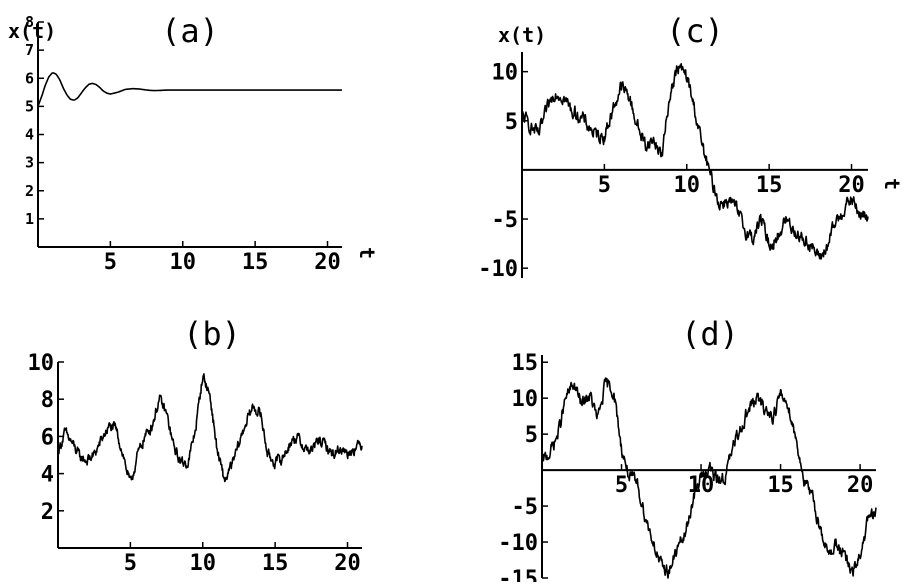  Describe the element at coordinates (29, 163) in the screenshot. I see `y-tick-label: 3` at that location.